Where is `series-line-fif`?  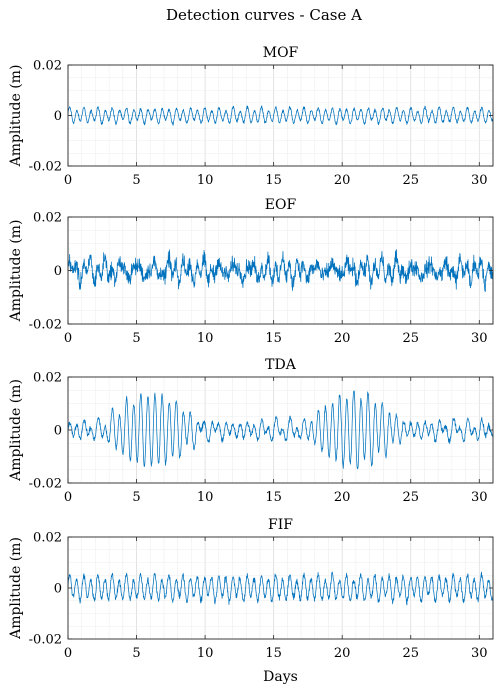
series-line-fif is located at coordinates (280, 588).